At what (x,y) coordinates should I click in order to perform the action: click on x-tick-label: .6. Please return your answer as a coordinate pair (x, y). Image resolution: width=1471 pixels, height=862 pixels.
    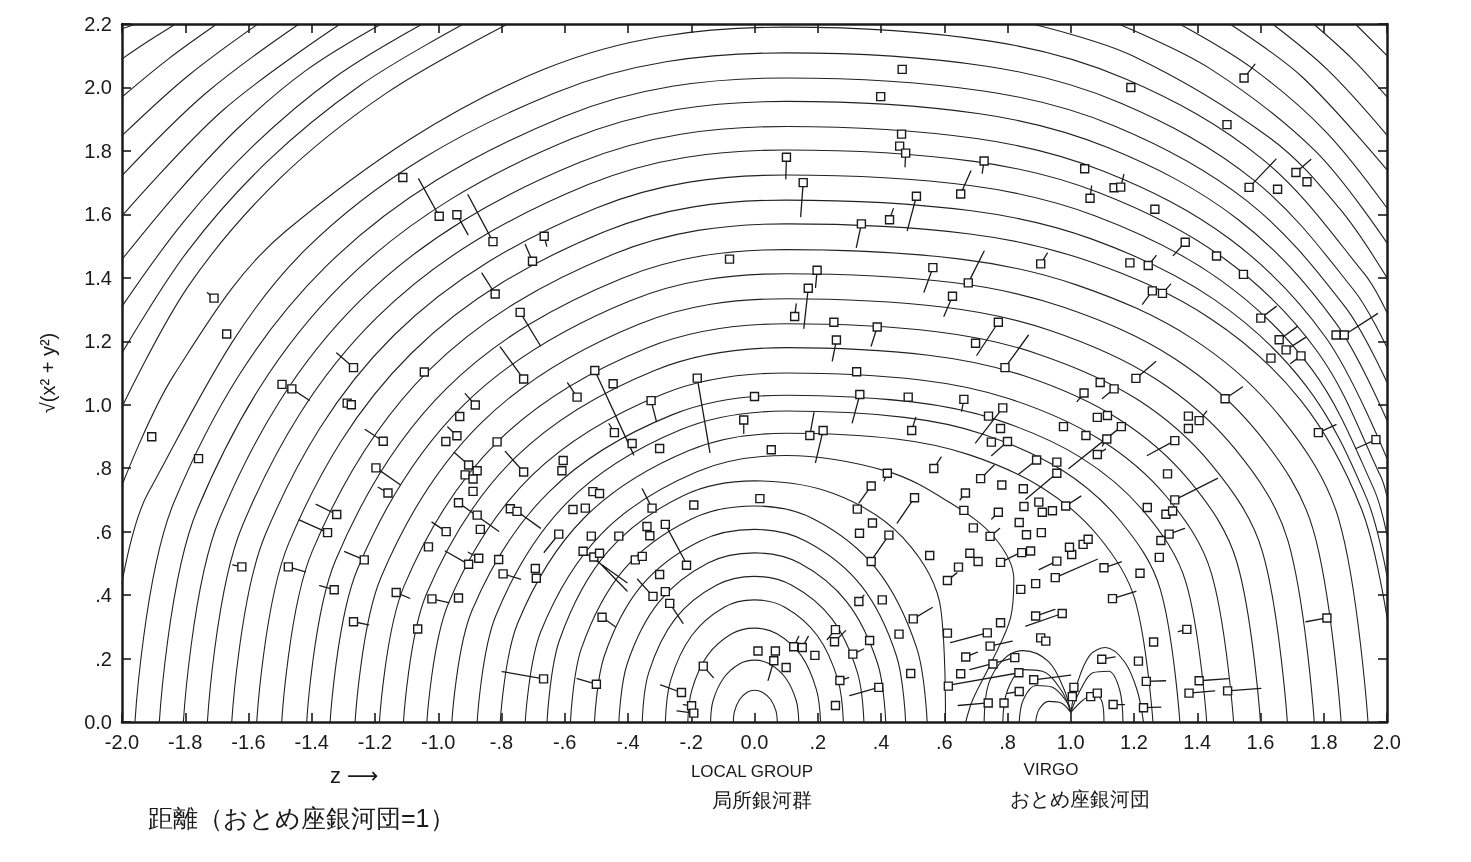
    Looking at the image, I should click on (944, 742).